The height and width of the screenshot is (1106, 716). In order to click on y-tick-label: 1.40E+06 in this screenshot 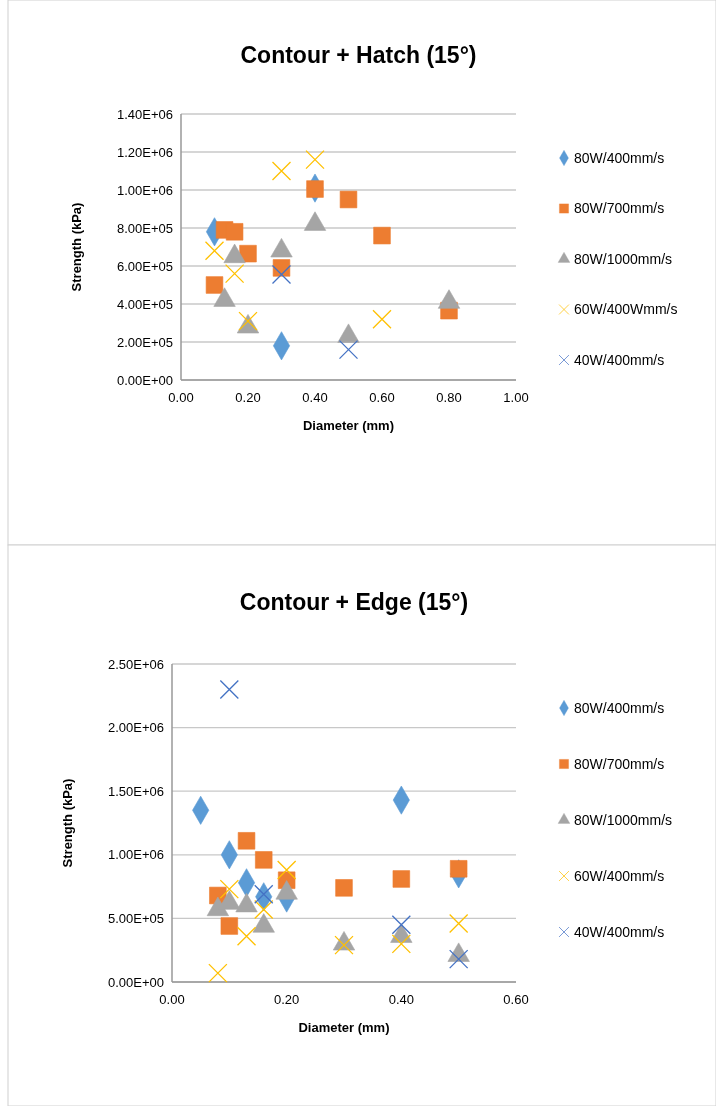, I will do `click(144, 114)`.